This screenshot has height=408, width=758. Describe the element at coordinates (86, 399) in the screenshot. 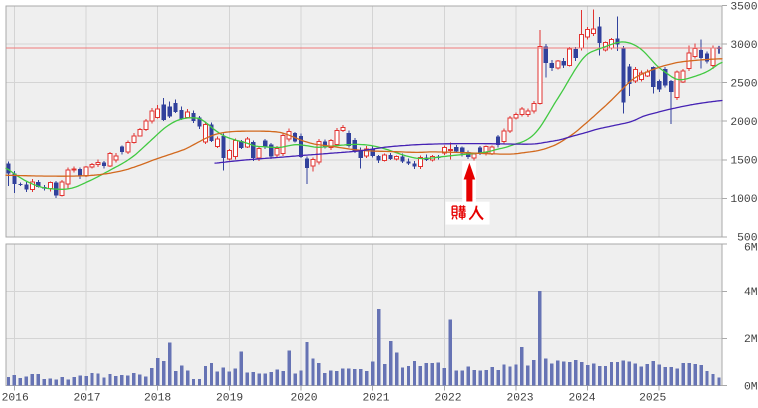

I see `svg-text: 2017` at that location.